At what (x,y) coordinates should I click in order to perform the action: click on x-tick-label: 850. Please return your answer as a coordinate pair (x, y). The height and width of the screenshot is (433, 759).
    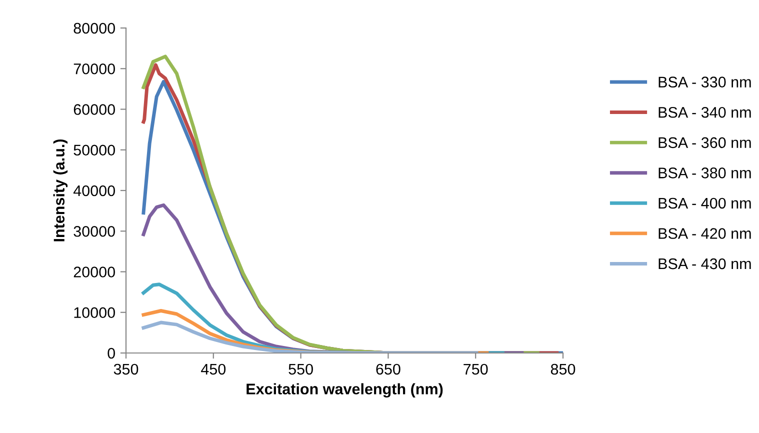
    Looking at the image, I should click on (563, 369).